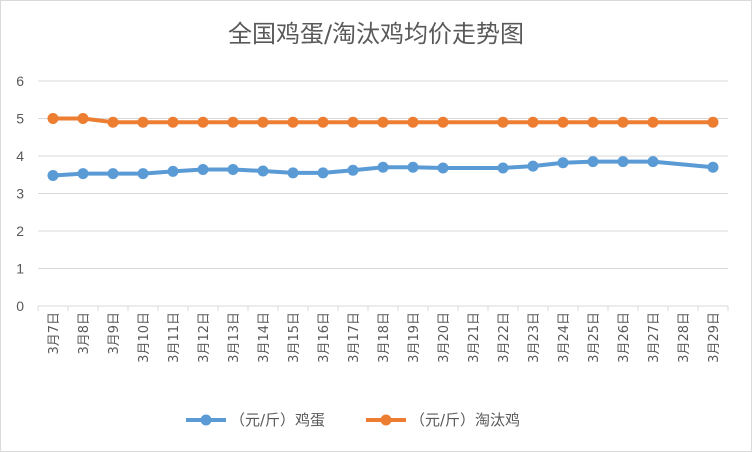  I want to click on x-tick-label: 3月11日, so click(174, 337).